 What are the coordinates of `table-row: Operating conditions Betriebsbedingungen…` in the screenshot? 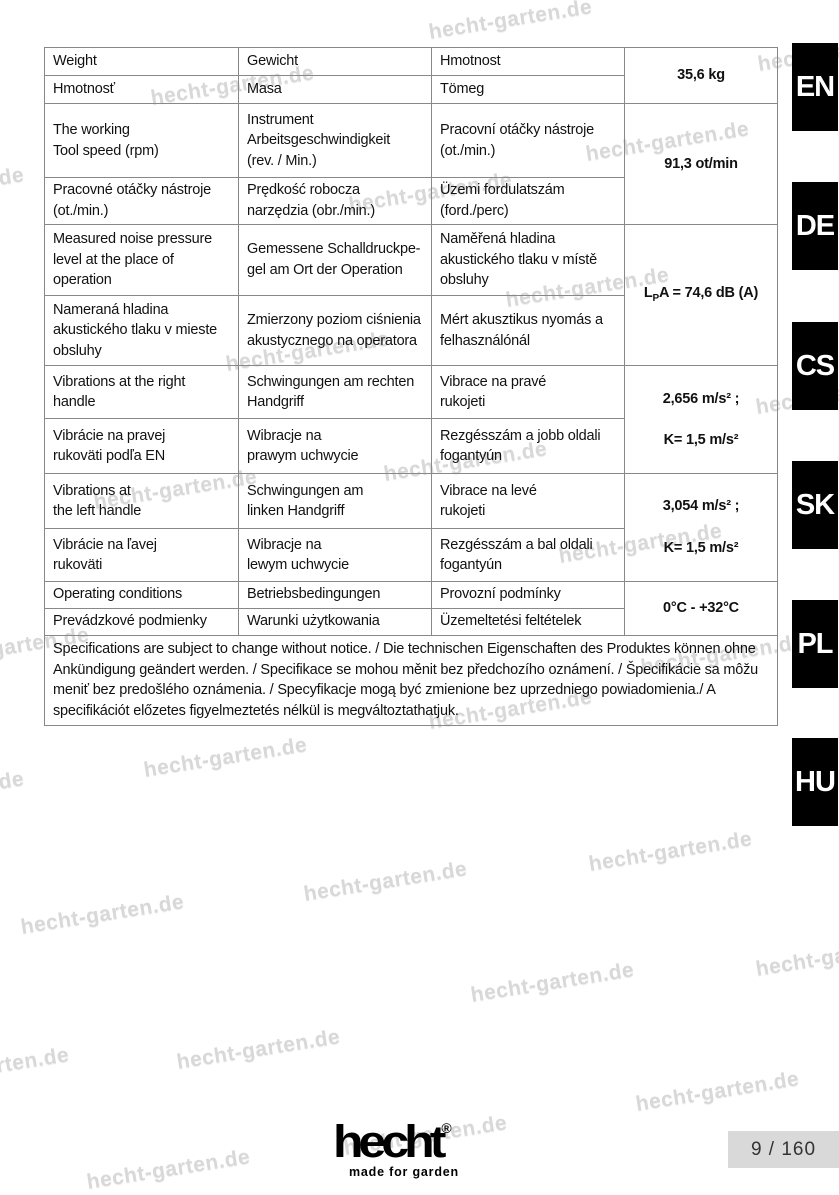 It's located at (411, 608).